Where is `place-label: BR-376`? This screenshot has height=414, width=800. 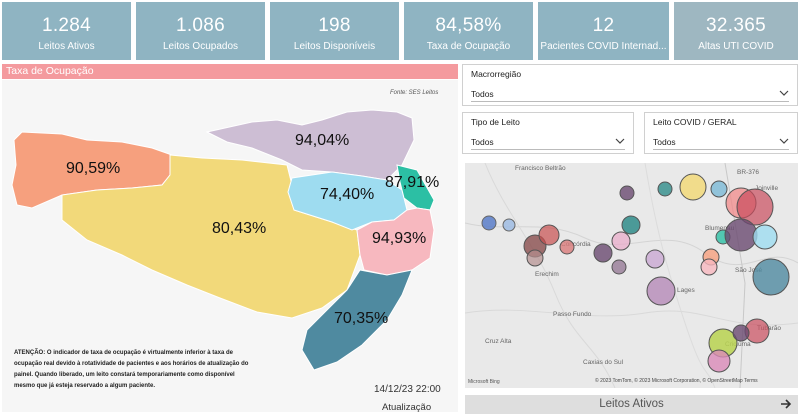
place-label: BR-376 is located at coordinates (748, 172).